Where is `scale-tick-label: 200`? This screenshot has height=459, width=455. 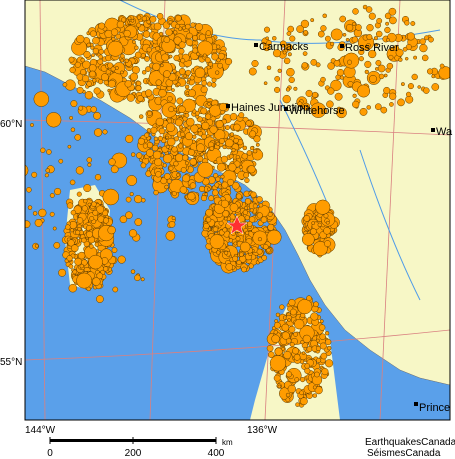
scale-tick-label: 200 is located at coordinates (133, 453).